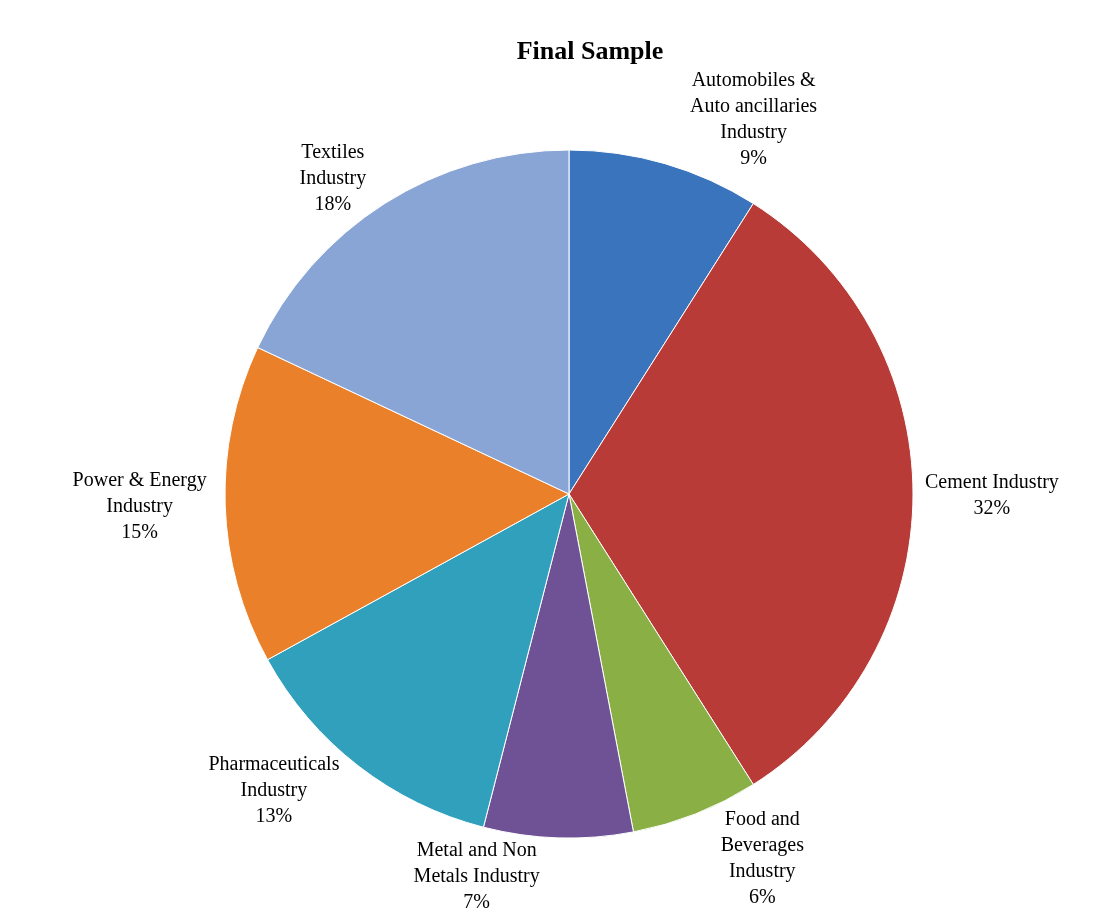 This screenshot has height=918, width=1118. What do you see at coordinates (476, 862) in the screenshot?
I see `slice-label: Metal and Non Metals Industry` at bounding box center [476, 862].